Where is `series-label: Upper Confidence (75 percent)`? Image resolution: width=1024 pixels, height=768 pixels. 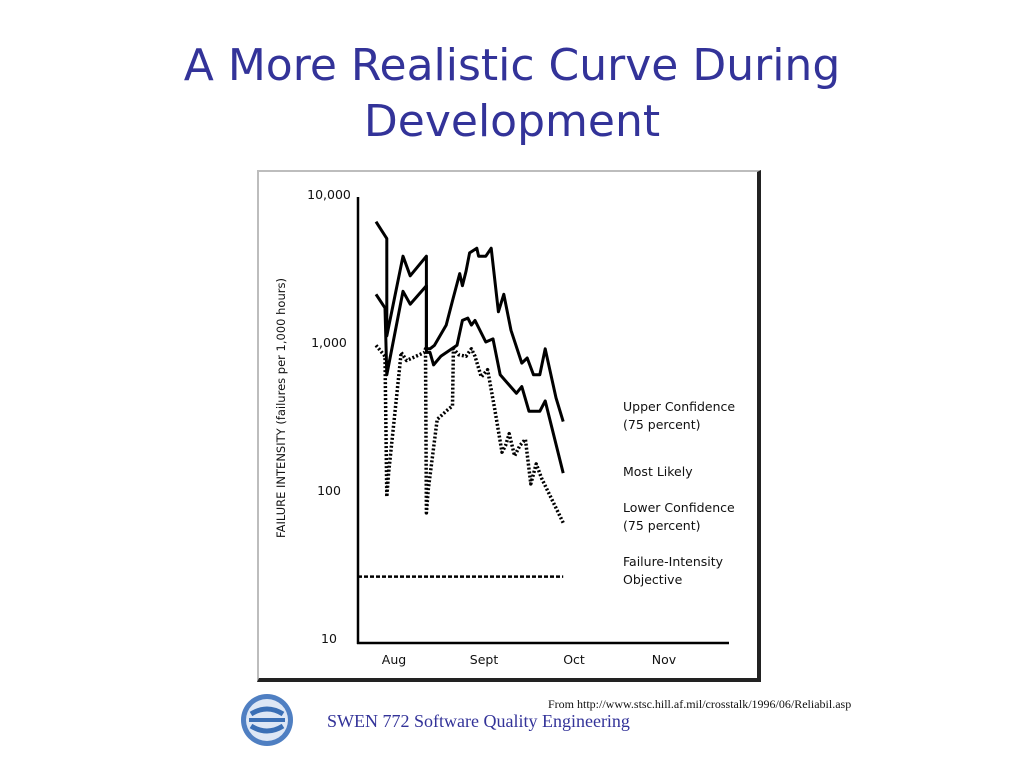
series-label: Upper Confidence (75 percent) is located at coordinates (679, 415).